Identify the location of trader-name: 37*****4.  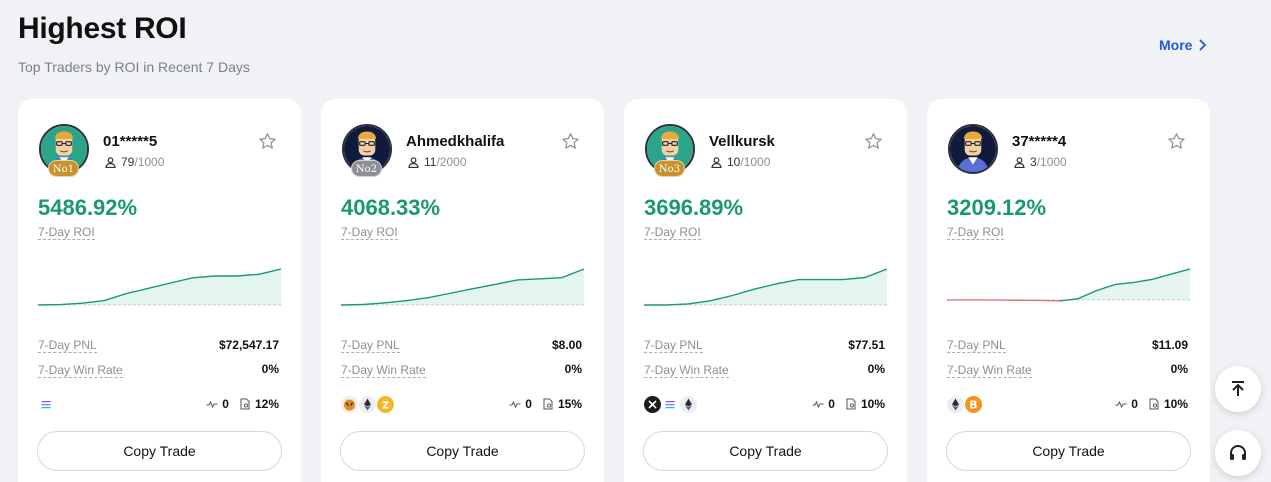
(1039, 141).